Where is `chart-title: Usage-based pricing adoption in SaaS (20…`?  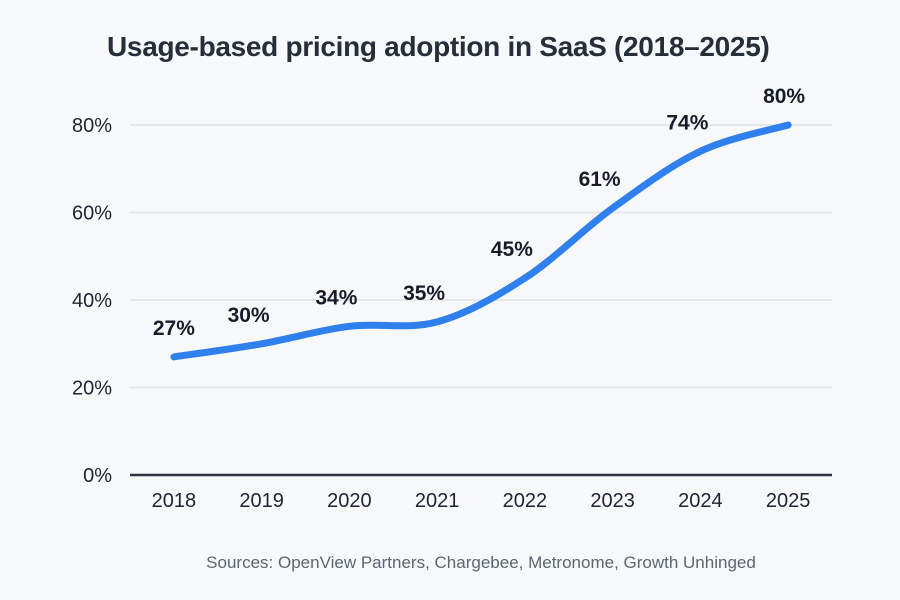 chart-title: Usage-based pricing adoption in SaaS (20… is located at coordinates (438, 46).